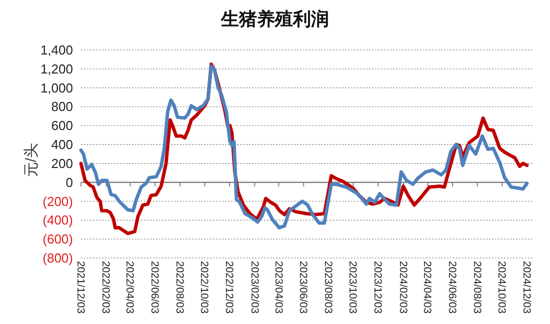  What do you see at coordinates (154, 287) in the screenshot?
I see `x-tick-label: 2022/06/03` at bounding box center [154, 287].